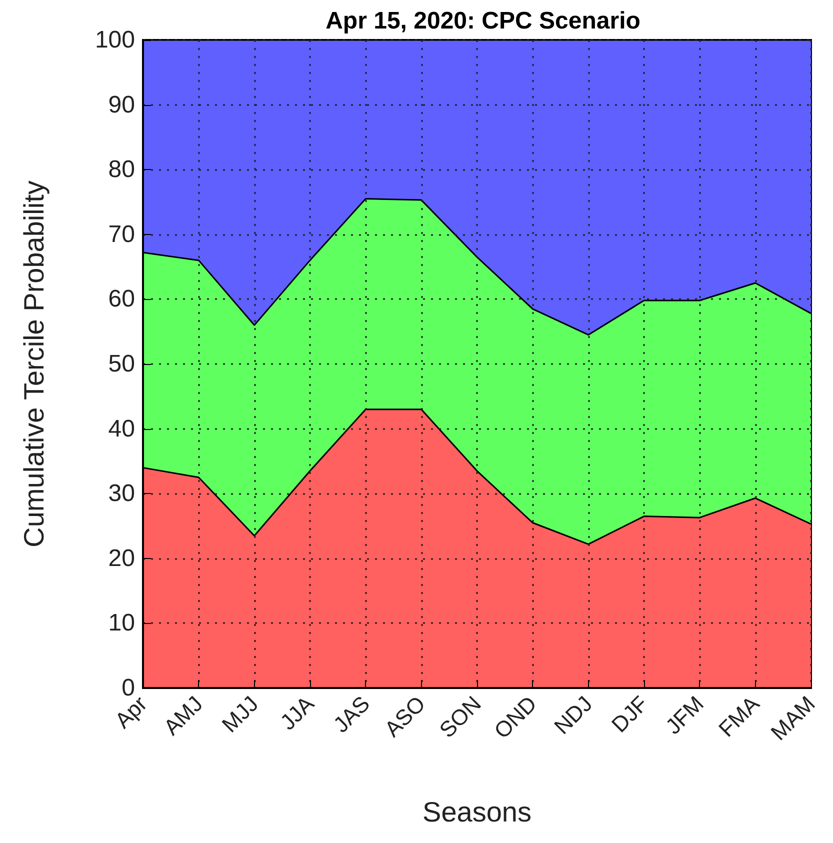 The image size is (833, 843). Describe the element at coordinates (121, 623) in the screenshot. I see `y-tick-label: 10` at that location.